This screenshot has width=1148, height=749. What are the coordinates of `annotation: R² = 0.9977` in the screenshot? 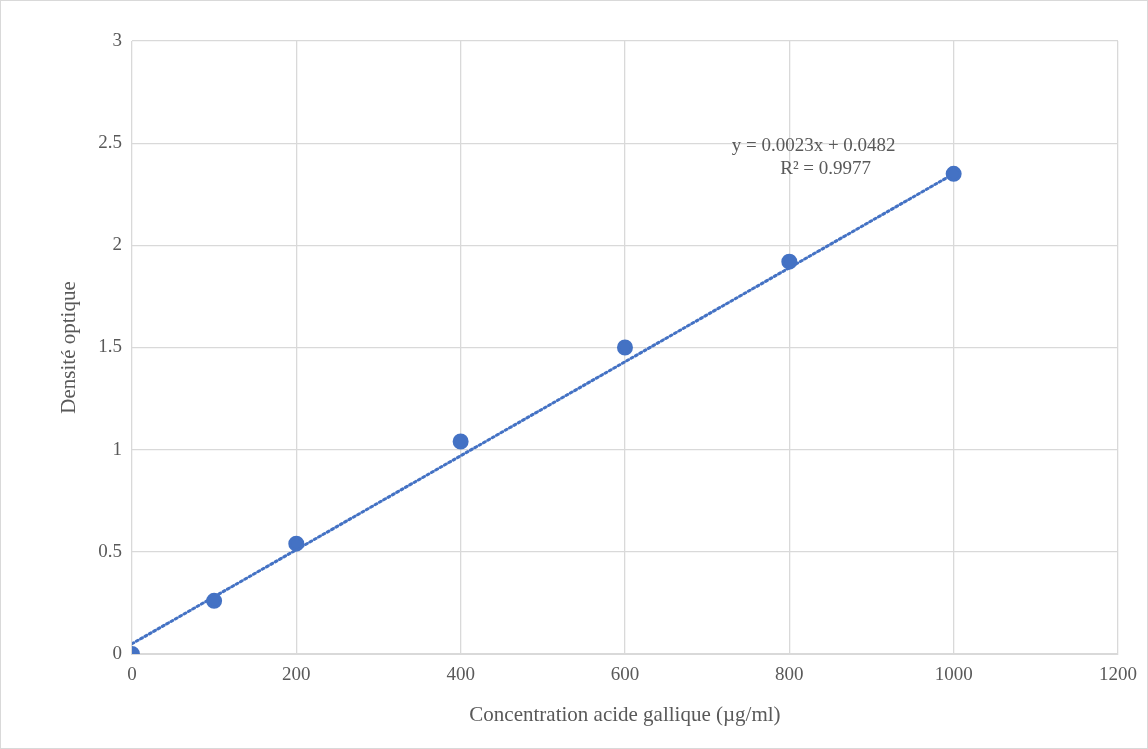 It's located at (826, 167).